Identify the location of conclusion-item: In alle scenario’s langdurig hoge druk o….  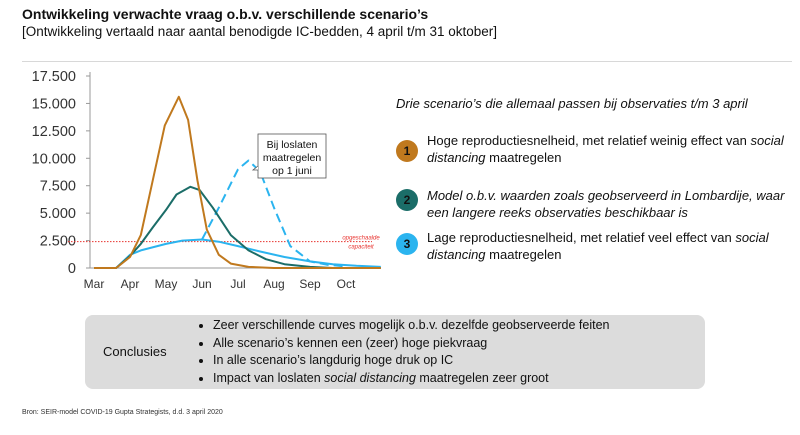
(411, 361).